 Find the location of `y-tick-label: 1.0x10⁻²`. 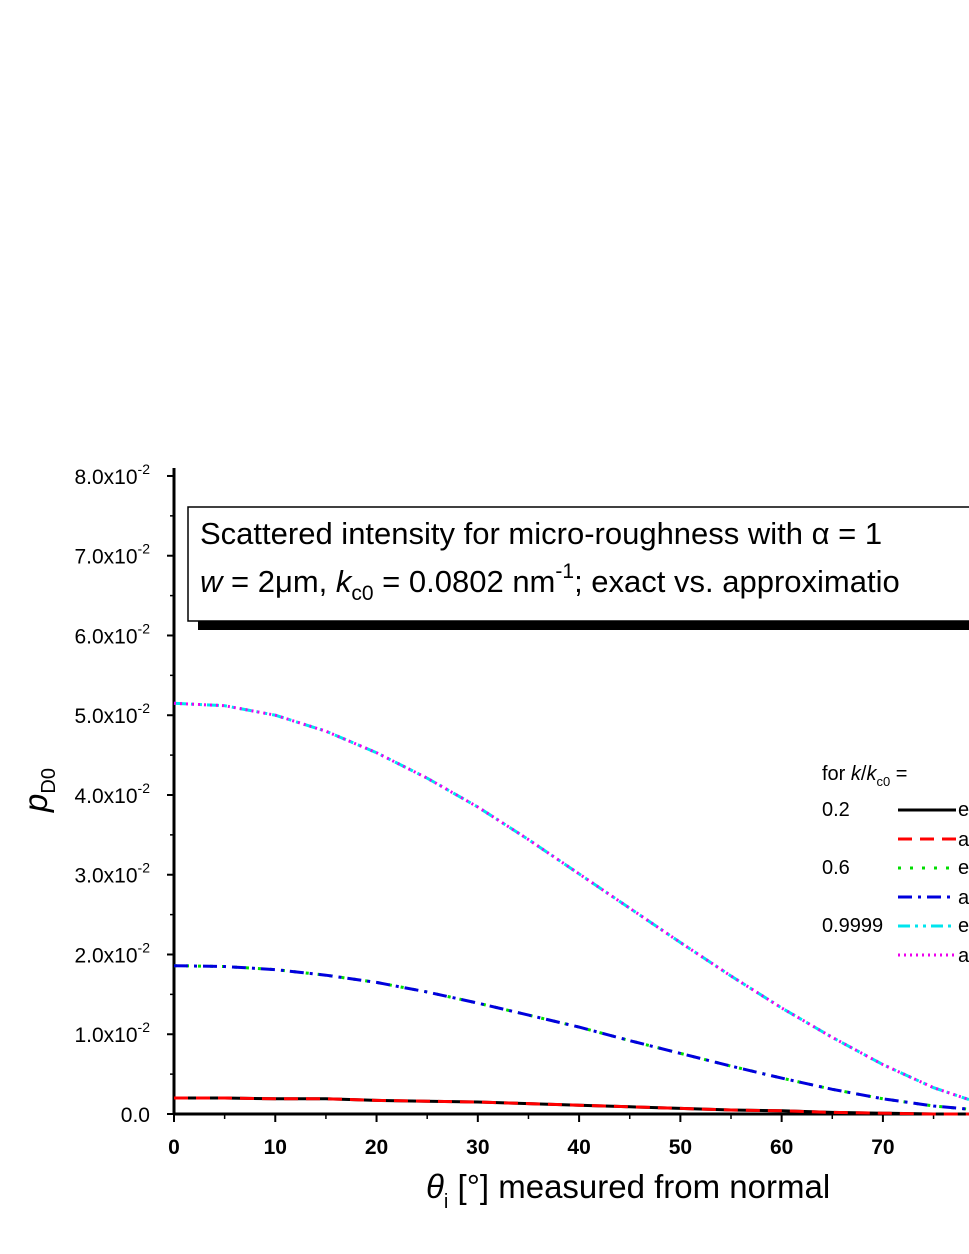

y-tick-label: 1.0x10⁻² is located at coordinates (112, 1033).